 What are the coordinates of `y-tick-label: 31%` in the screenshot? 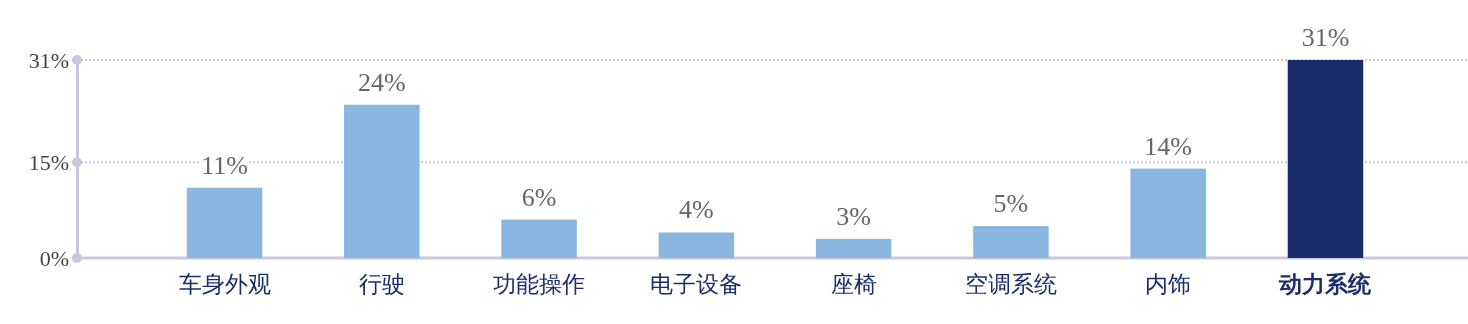 It's located at (48, 60).